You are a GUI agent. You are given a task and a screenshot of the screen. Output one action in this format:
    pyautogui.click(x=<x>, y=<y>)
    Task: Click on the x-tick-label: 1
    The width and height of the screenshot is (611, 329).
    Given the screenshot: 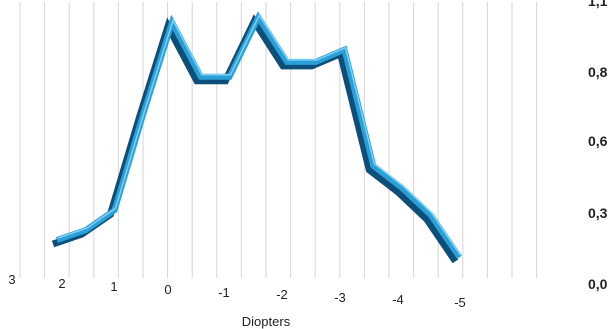 What is the action you would take?
    pyautogui.click(x=113, y=286)
    